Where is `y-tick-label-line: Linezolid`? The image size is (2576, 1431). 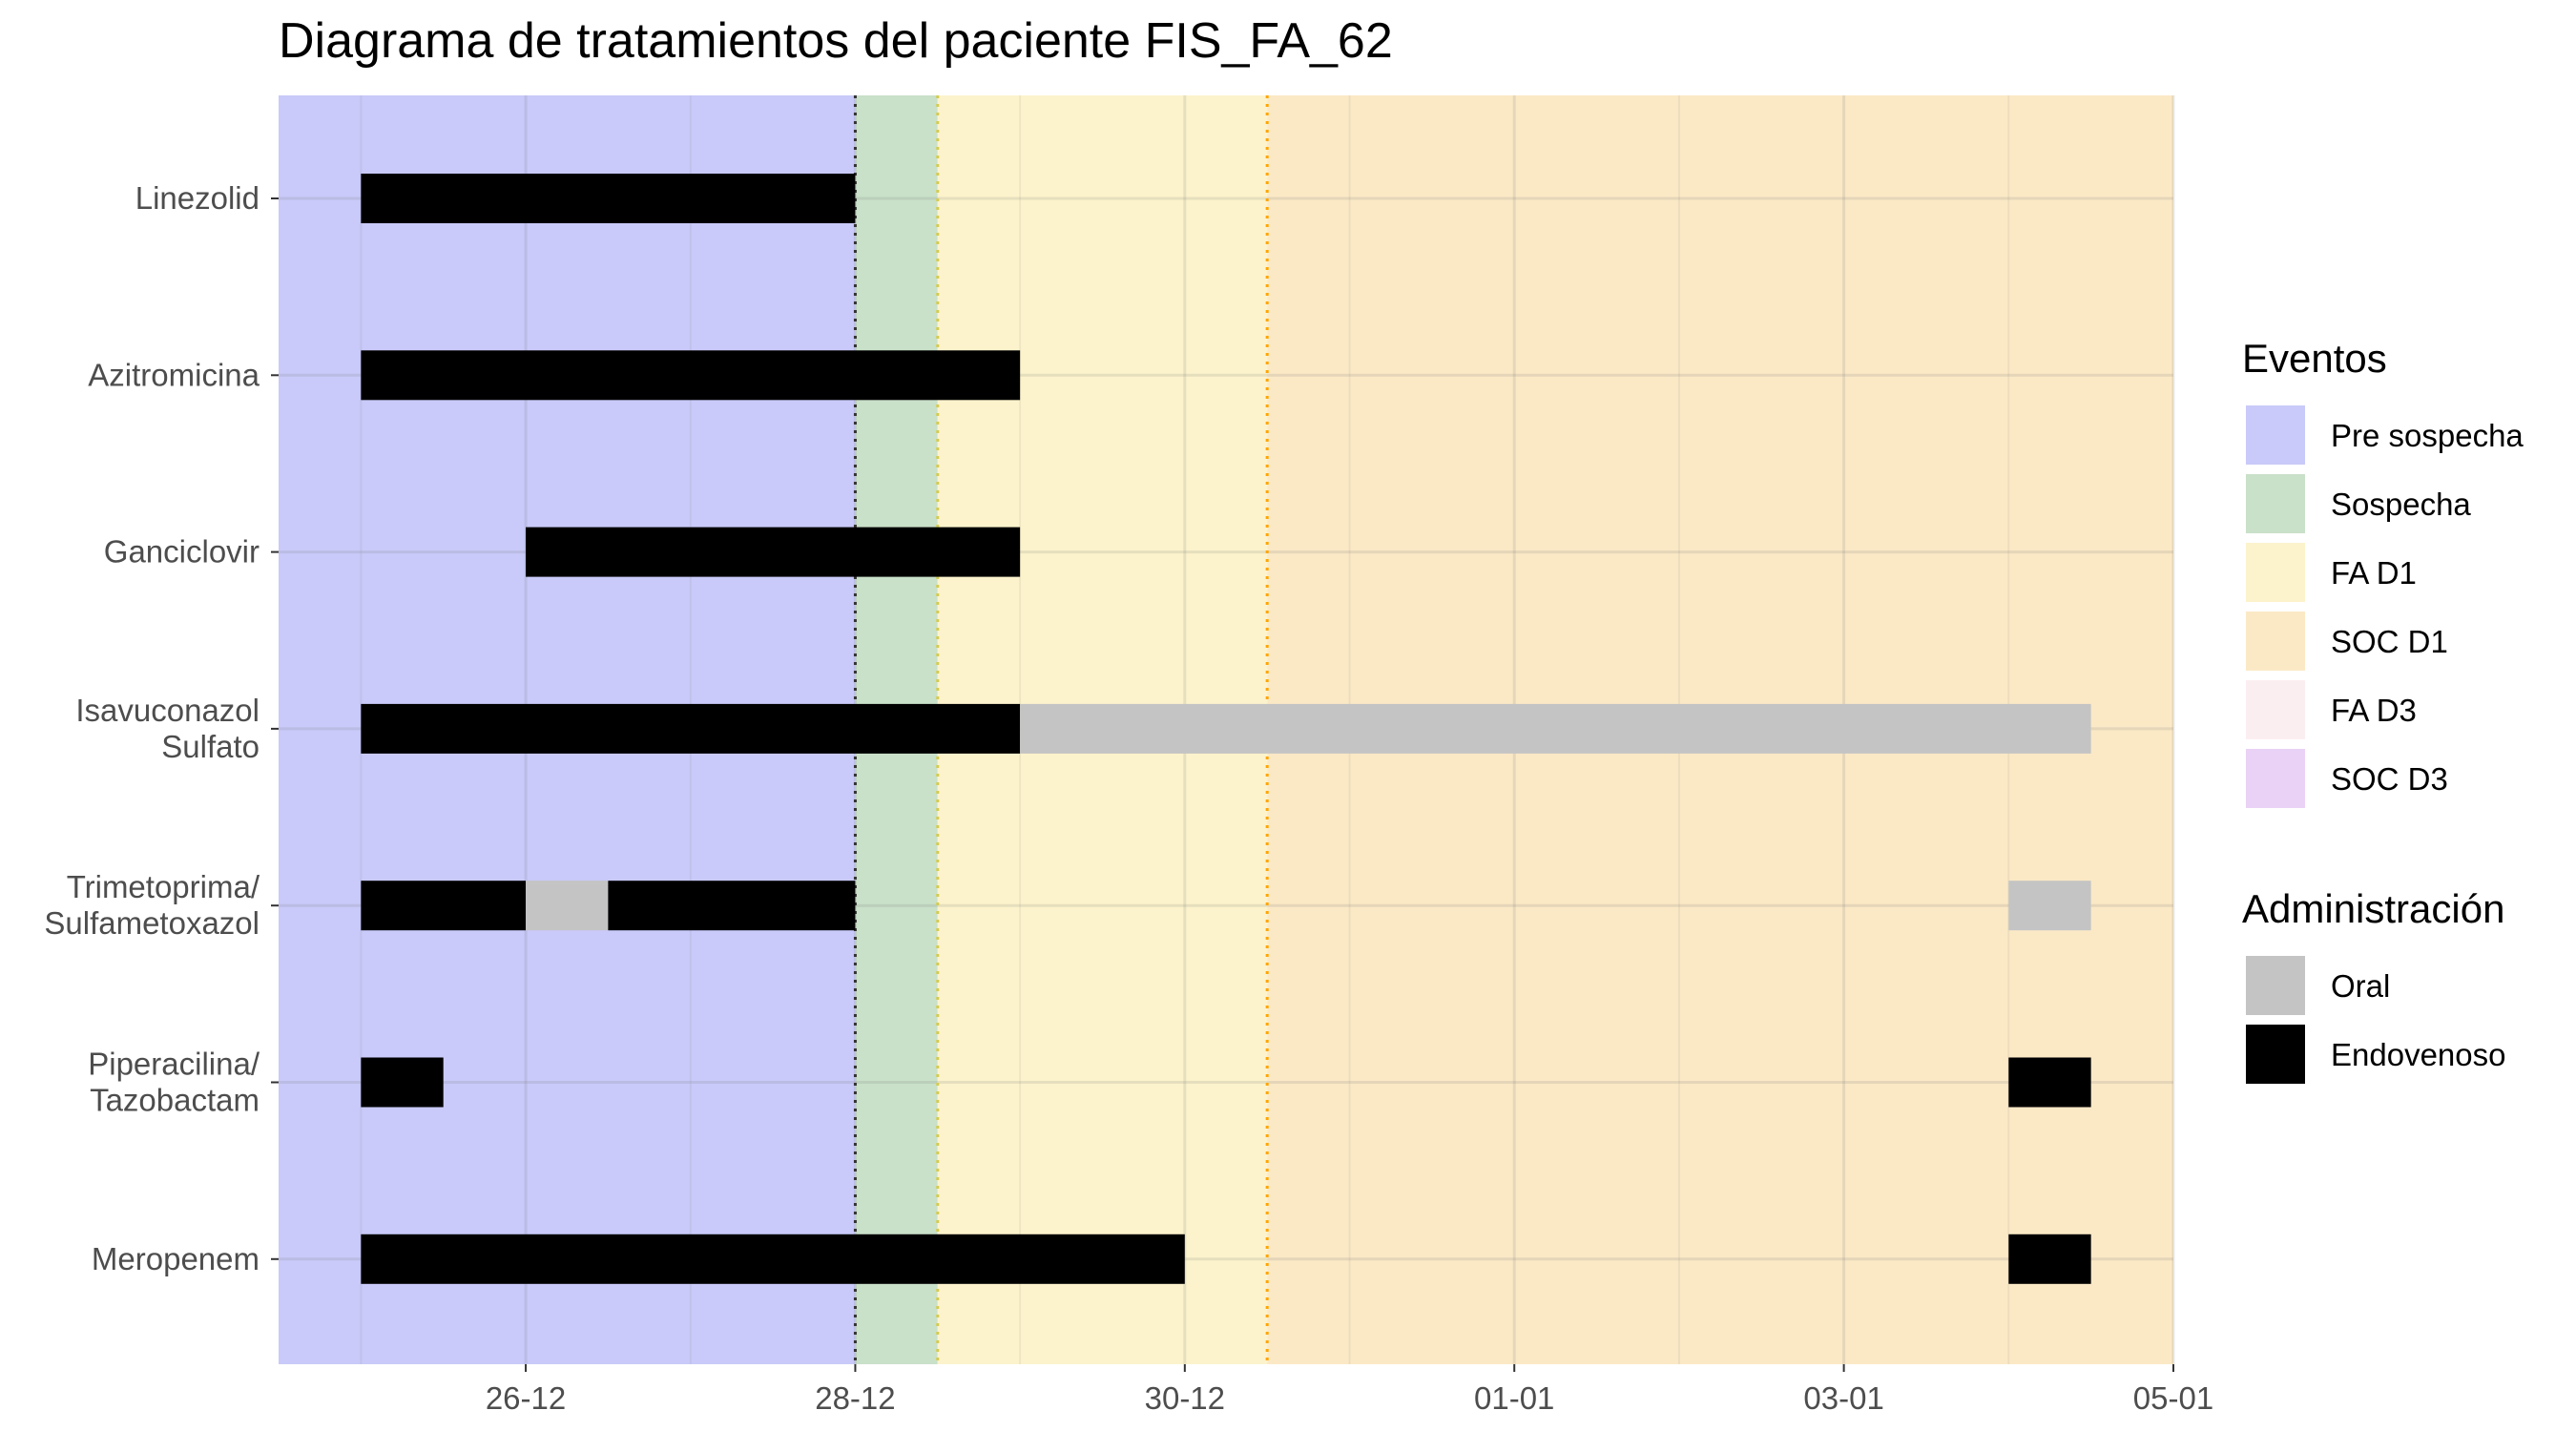
y-tick-label-line: Linezolid is located at coordinates (197, 198).